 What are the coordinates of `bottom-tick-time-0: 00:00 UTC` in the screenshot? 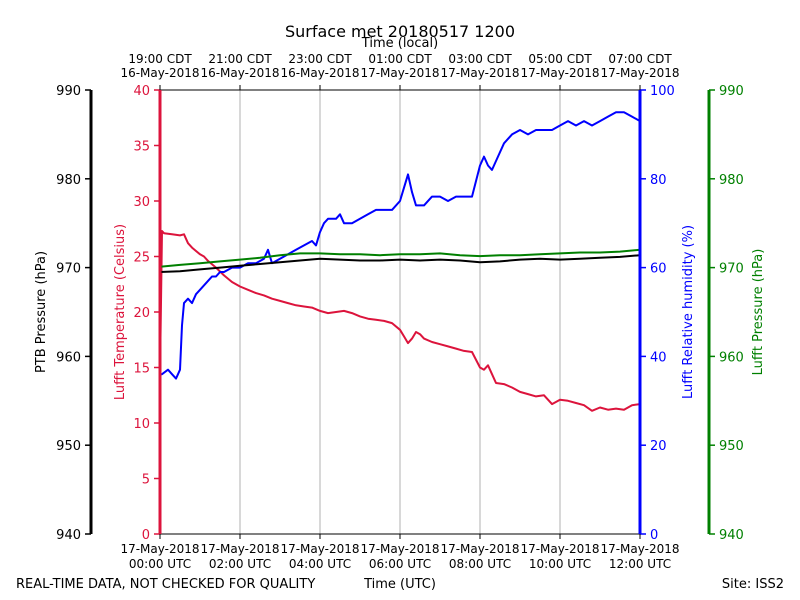 It's located at (160, 564).